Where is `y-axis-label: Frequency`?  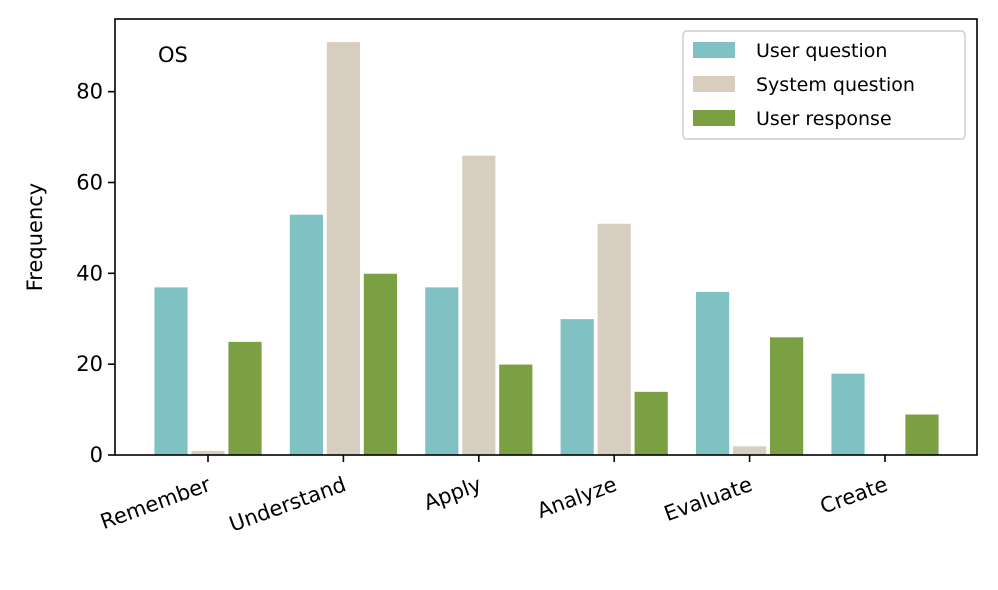 y-axis-label: Frequency is located at coordinates (35, 237).